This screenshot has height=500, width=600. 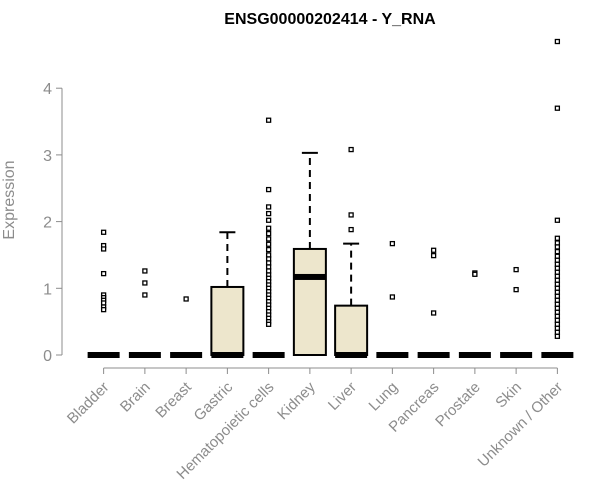 What do you see at coordinates (88, 403) in the screenshot?
I see `x-tick-label: Bladder` at bounding box center [88, 403].